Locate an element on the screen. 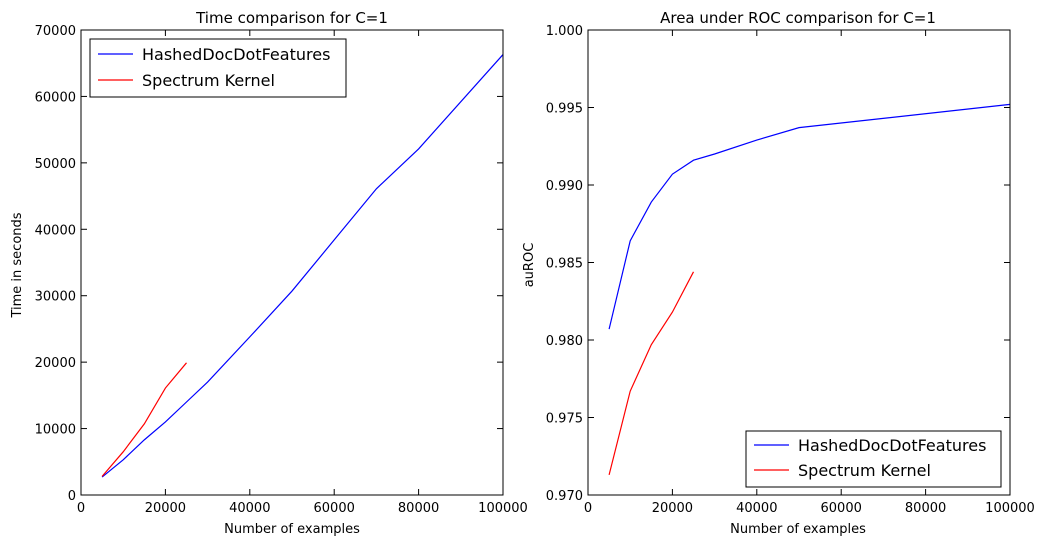 The width and height of the screenshot is (1046, 546). y-tick-label: 20000 is located at coordinates (55, 363).